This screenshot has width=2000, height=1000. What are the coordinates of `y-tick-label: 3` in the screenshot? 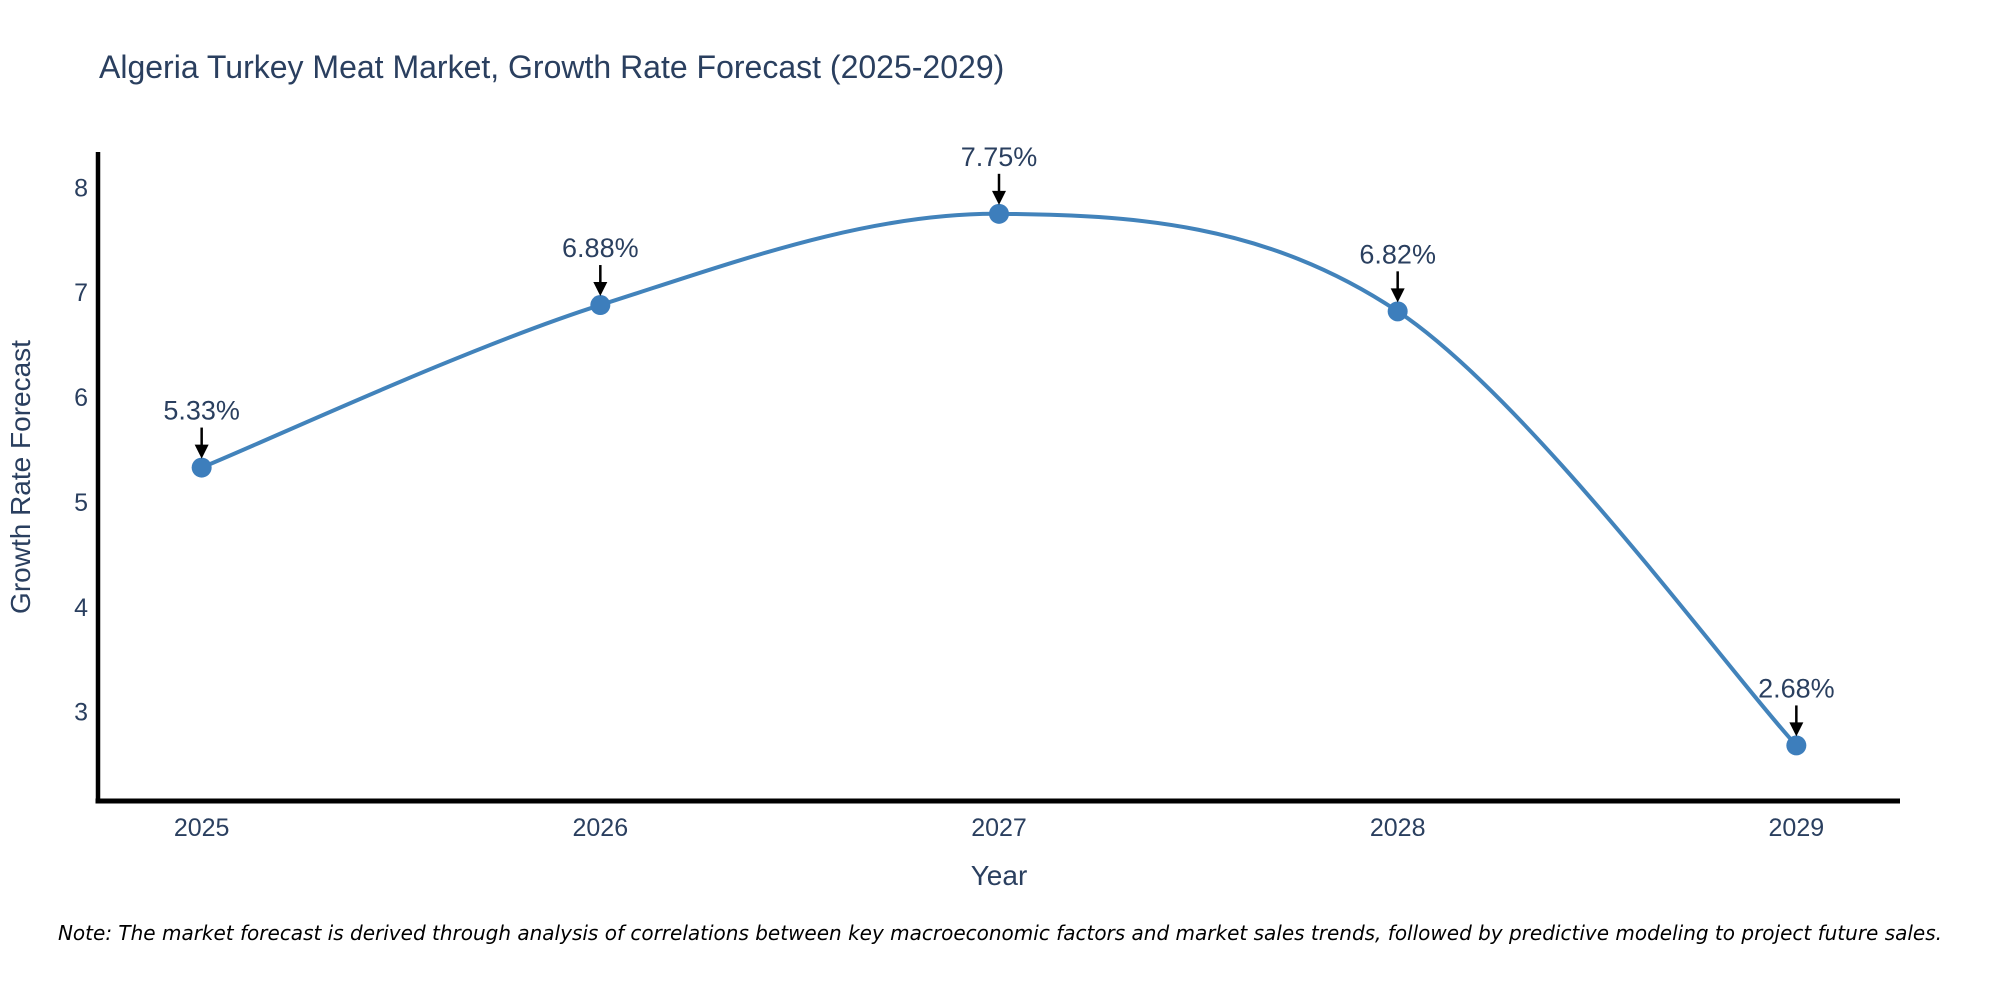 It's located at (81, 713).